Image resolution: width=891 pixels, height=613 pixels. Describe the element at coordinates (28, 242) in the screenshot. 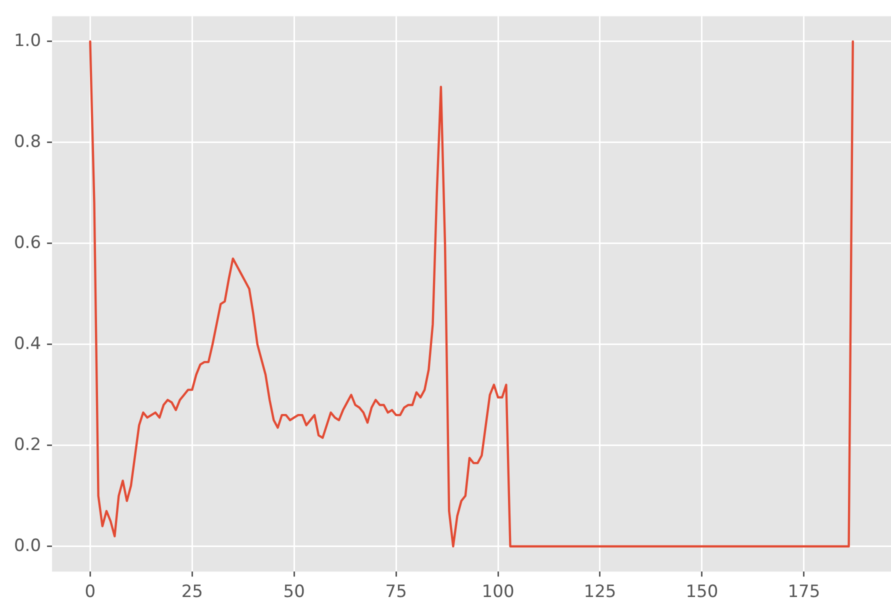

I see `y-tick-label: 0.6` at that location.